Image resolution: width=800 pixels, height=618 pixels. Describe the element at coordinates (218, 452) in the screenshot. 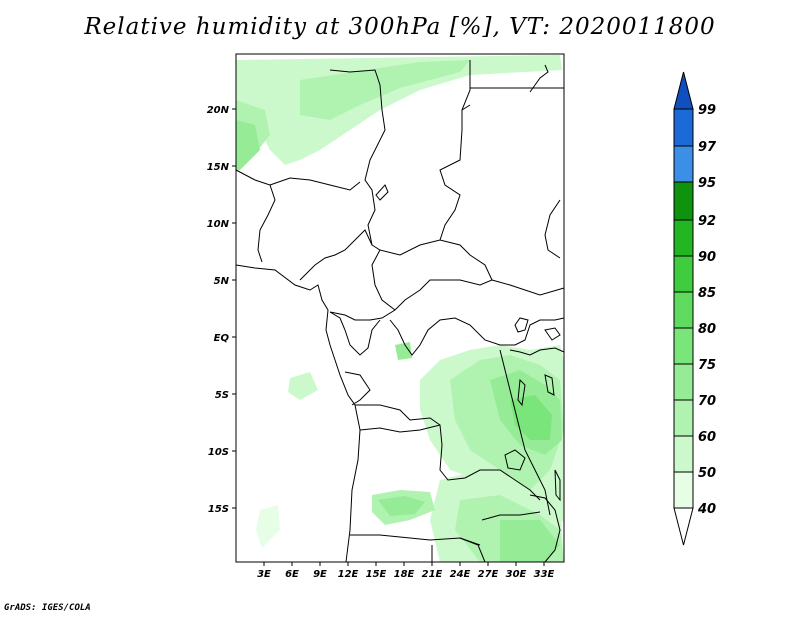

I see `lat-tick-label: 10S` at that location.